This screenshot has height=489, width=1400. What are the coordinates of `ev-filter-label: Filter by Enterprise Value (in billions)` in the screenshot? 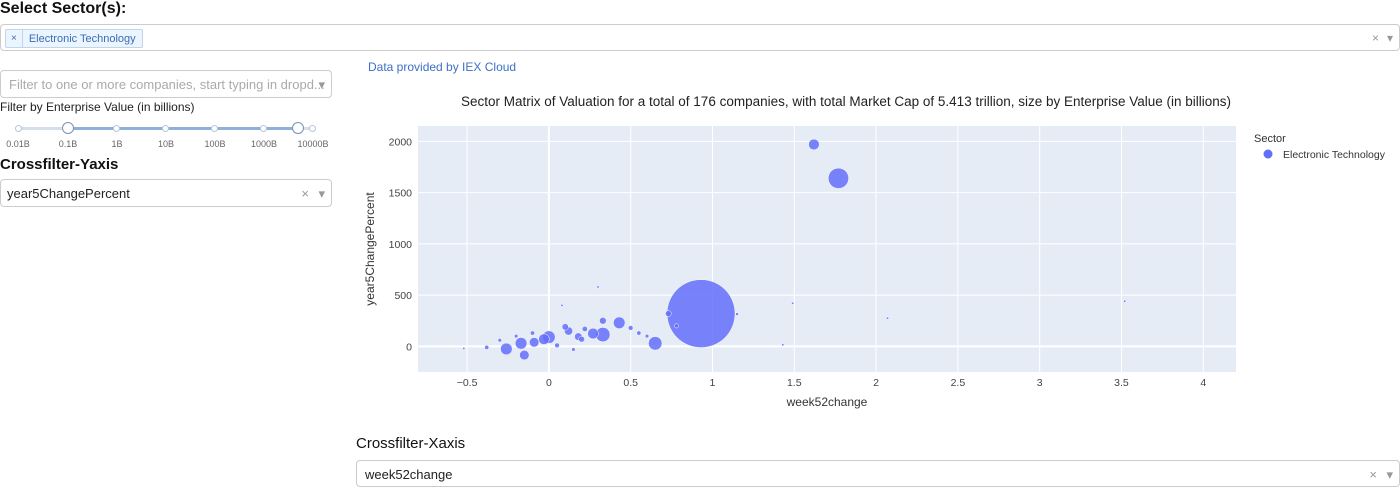 It's located at (97, 107).